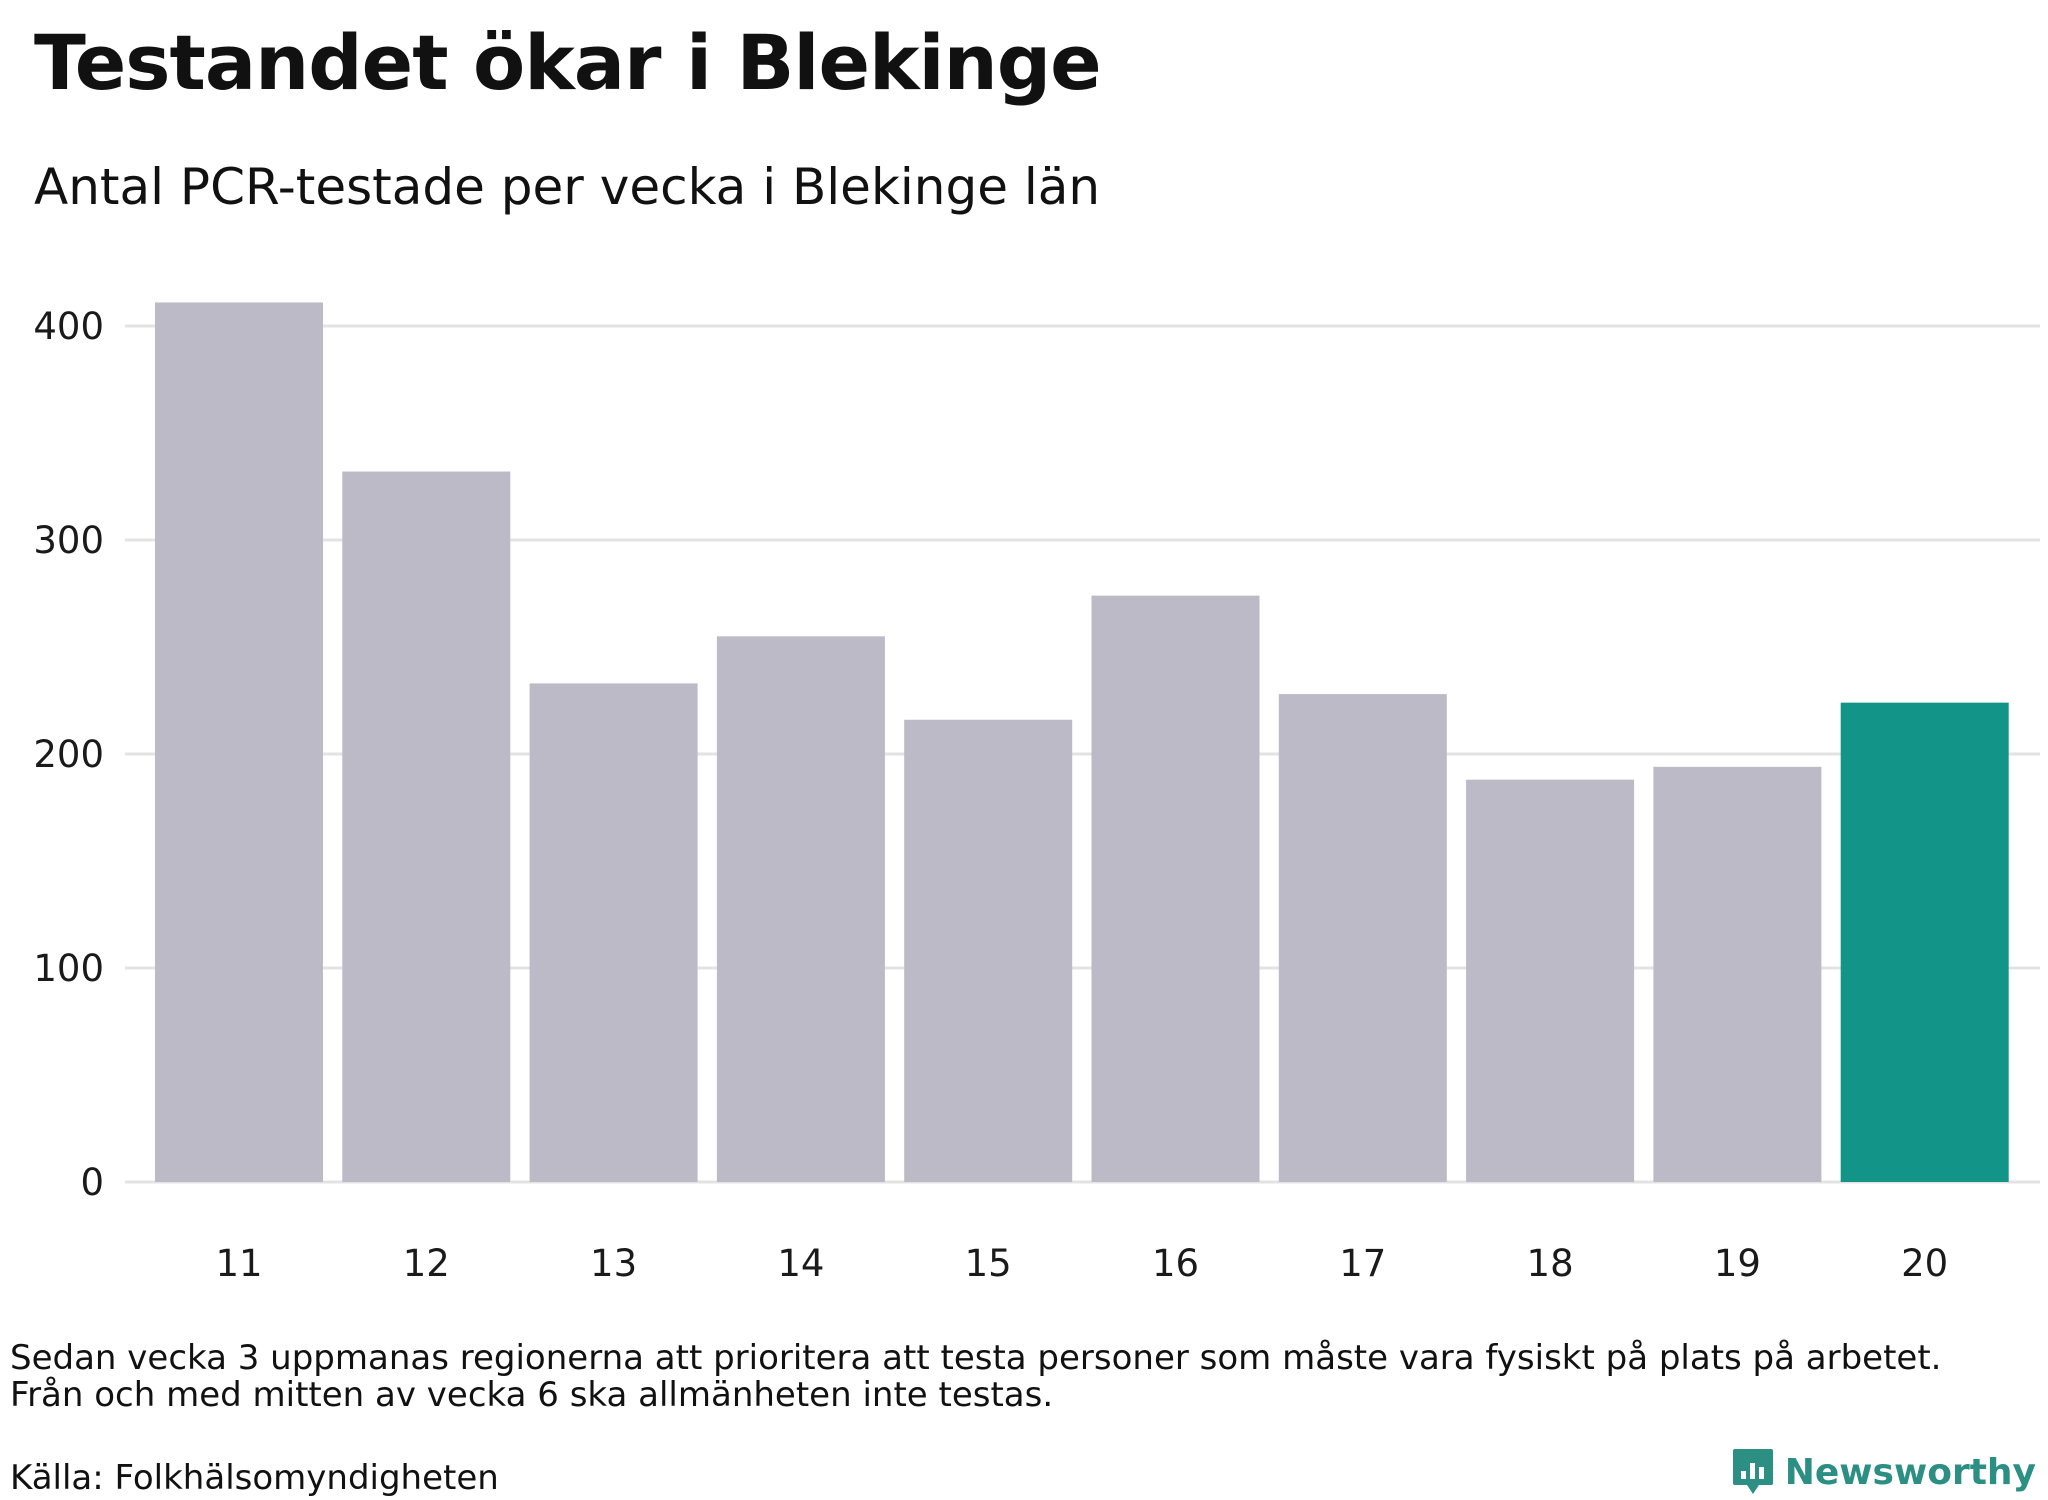 The height and width of the screenshot is (1500, 2048). I want to click on x-tick-label: 12, so click(426, 1263).